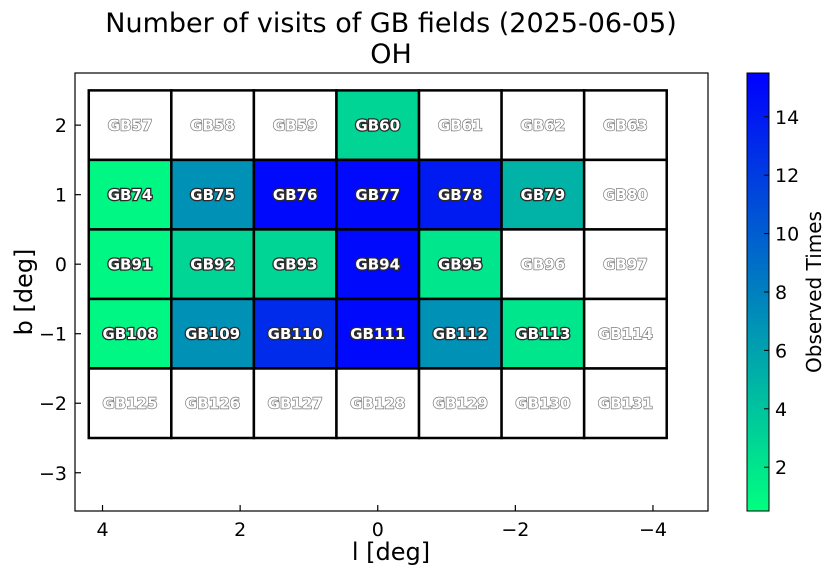  What do you see at coordinates (212, 334) in the screenshot?
I see `field-label: GB109` at bounding box center [212, 334].